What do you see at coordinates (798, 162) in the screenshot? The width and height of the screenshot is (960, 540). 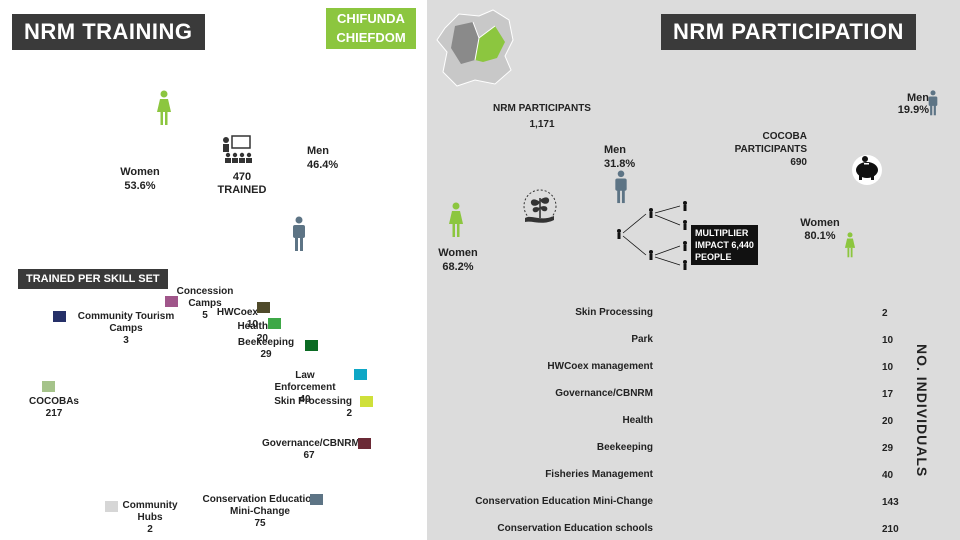 I see `cocoba-value: 690` at bounding box center [798, 162].